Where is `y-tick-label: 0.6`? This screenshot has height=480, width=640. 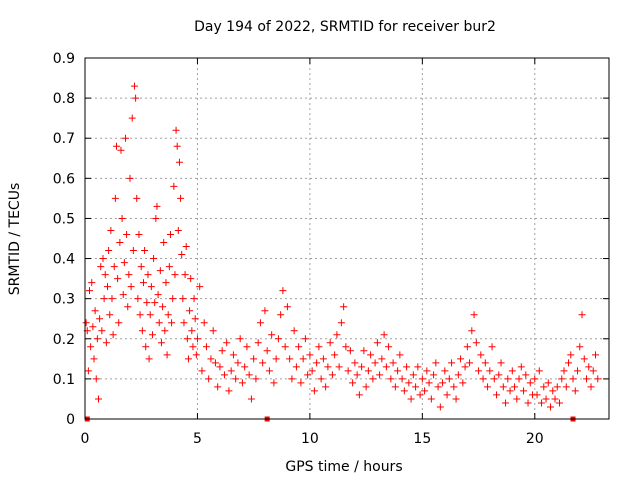 y-tick-label: 0.6 is located at coordinates (64, 179).